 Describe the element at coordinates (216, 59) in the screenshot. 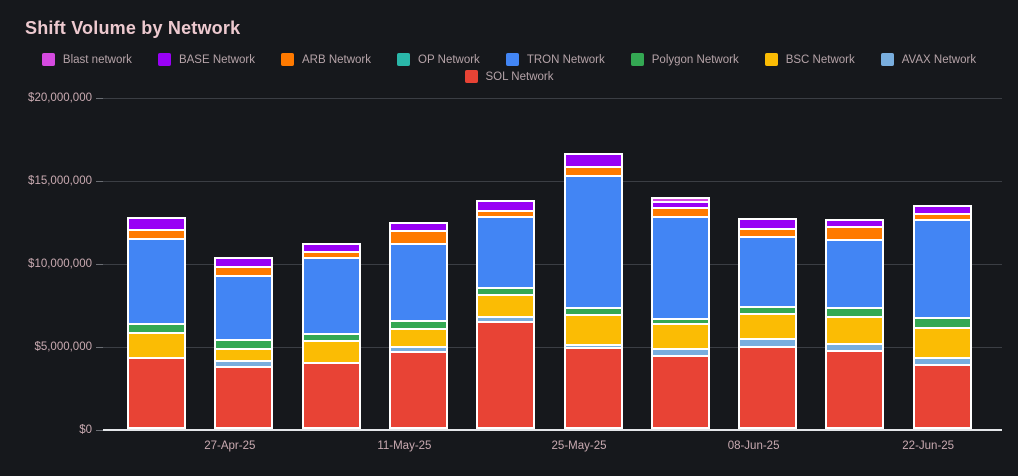

I see `legend-label: BASE Network` at that location.